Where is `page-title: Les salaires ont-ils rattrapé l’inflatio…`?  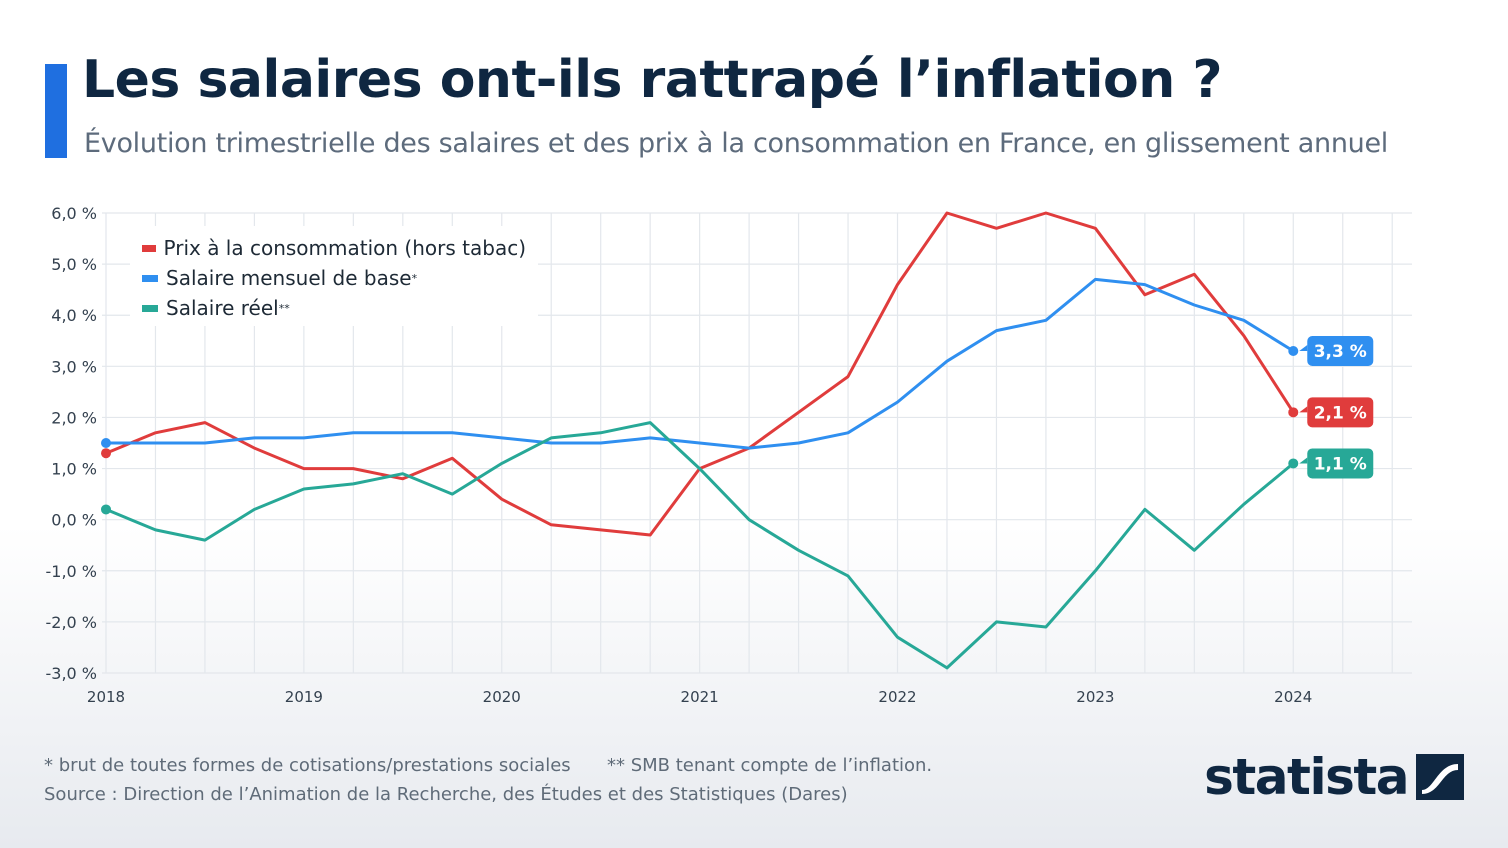 page-title: Les salaires ont-ils rattrapé l’inflatio… is located at coordinates (652, 80).